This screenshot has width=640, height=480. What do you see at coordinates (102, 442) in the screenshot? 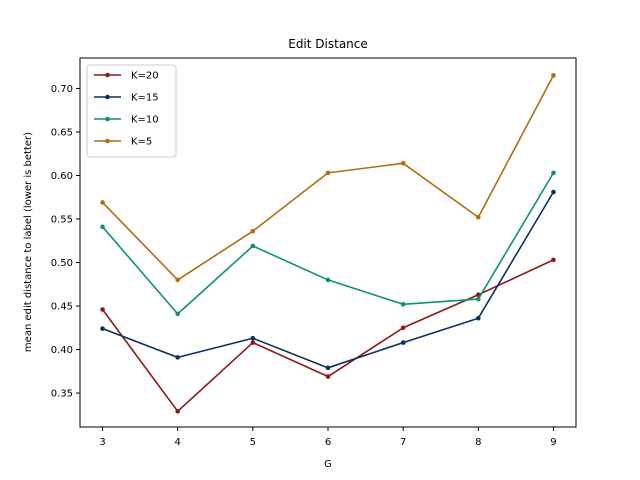
I see `x-tick-label: 3` at bounding box center [102, 442].